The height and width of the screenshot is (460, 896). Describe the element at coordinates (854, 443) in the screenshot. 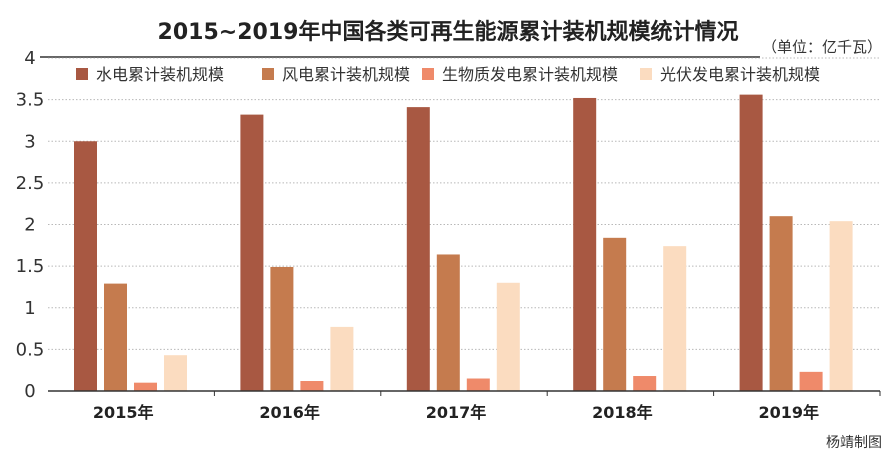

I see `credit-label: 杨靖制图` at that location.